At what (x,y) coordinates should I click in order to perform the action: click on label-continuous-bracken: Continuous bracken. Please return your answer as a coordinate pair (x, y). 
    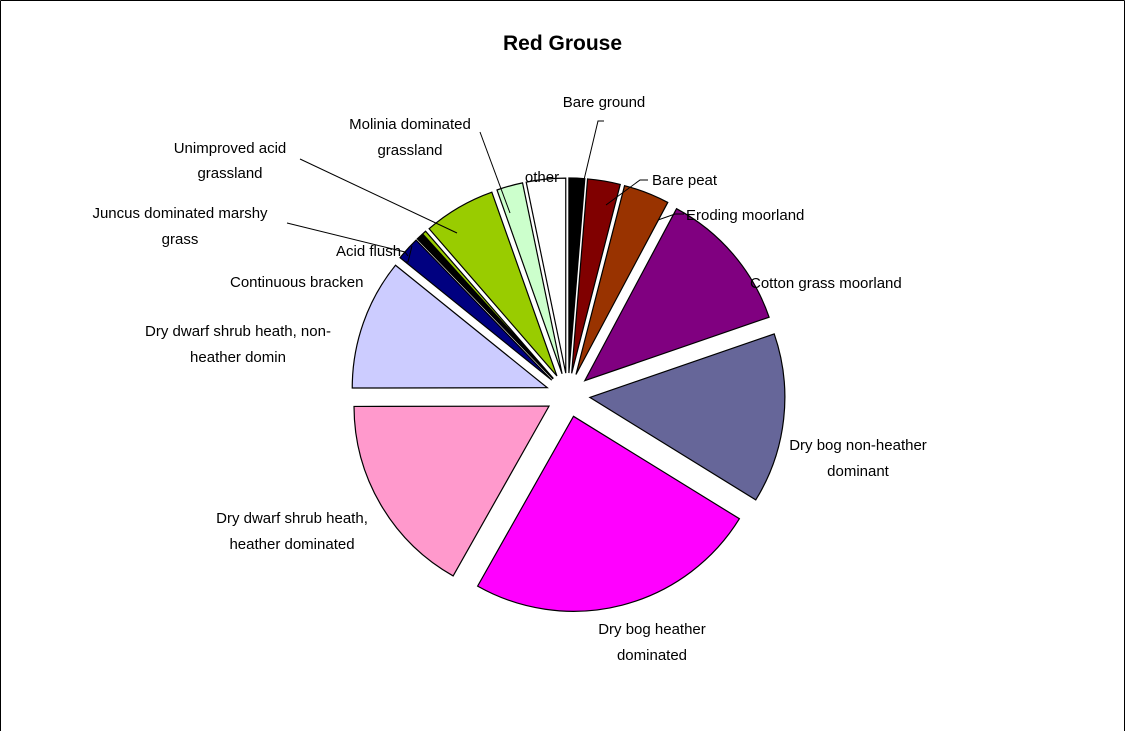
    Looking at the image, I should click on (296, 282).